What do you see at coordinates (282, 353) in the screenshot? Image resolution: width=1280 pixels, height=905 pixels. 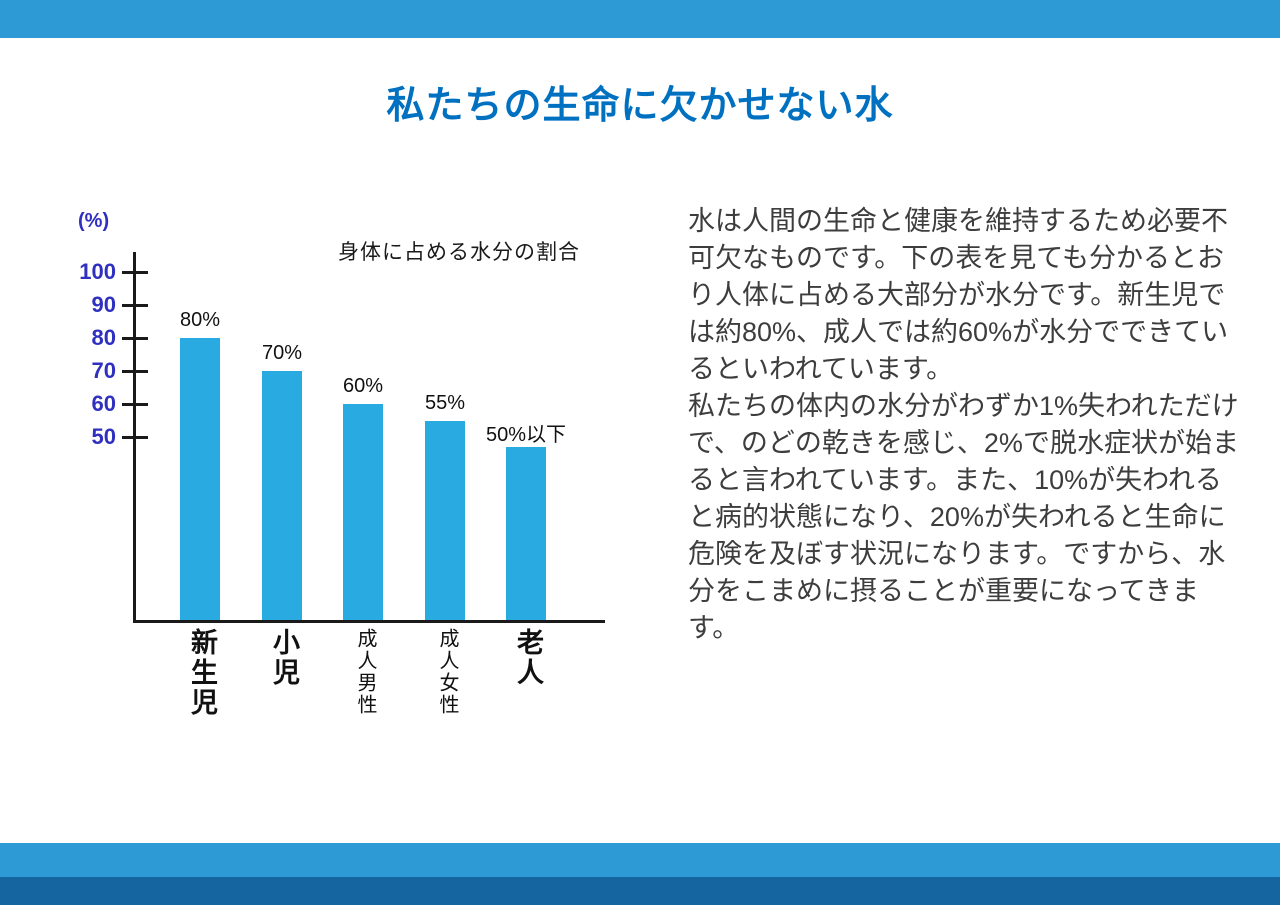 I see `bar-value-label: 70%` at bounding box center [282, 353].